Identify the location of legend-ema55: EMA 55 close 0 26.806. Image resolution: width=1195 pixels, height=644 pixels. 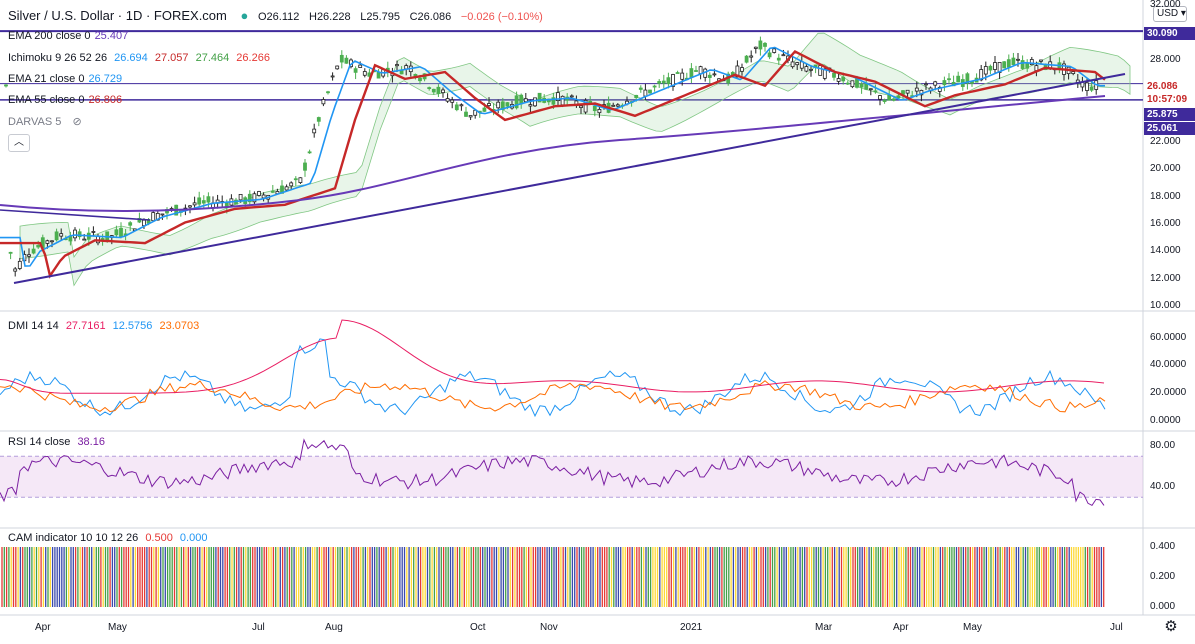
(65, 100).